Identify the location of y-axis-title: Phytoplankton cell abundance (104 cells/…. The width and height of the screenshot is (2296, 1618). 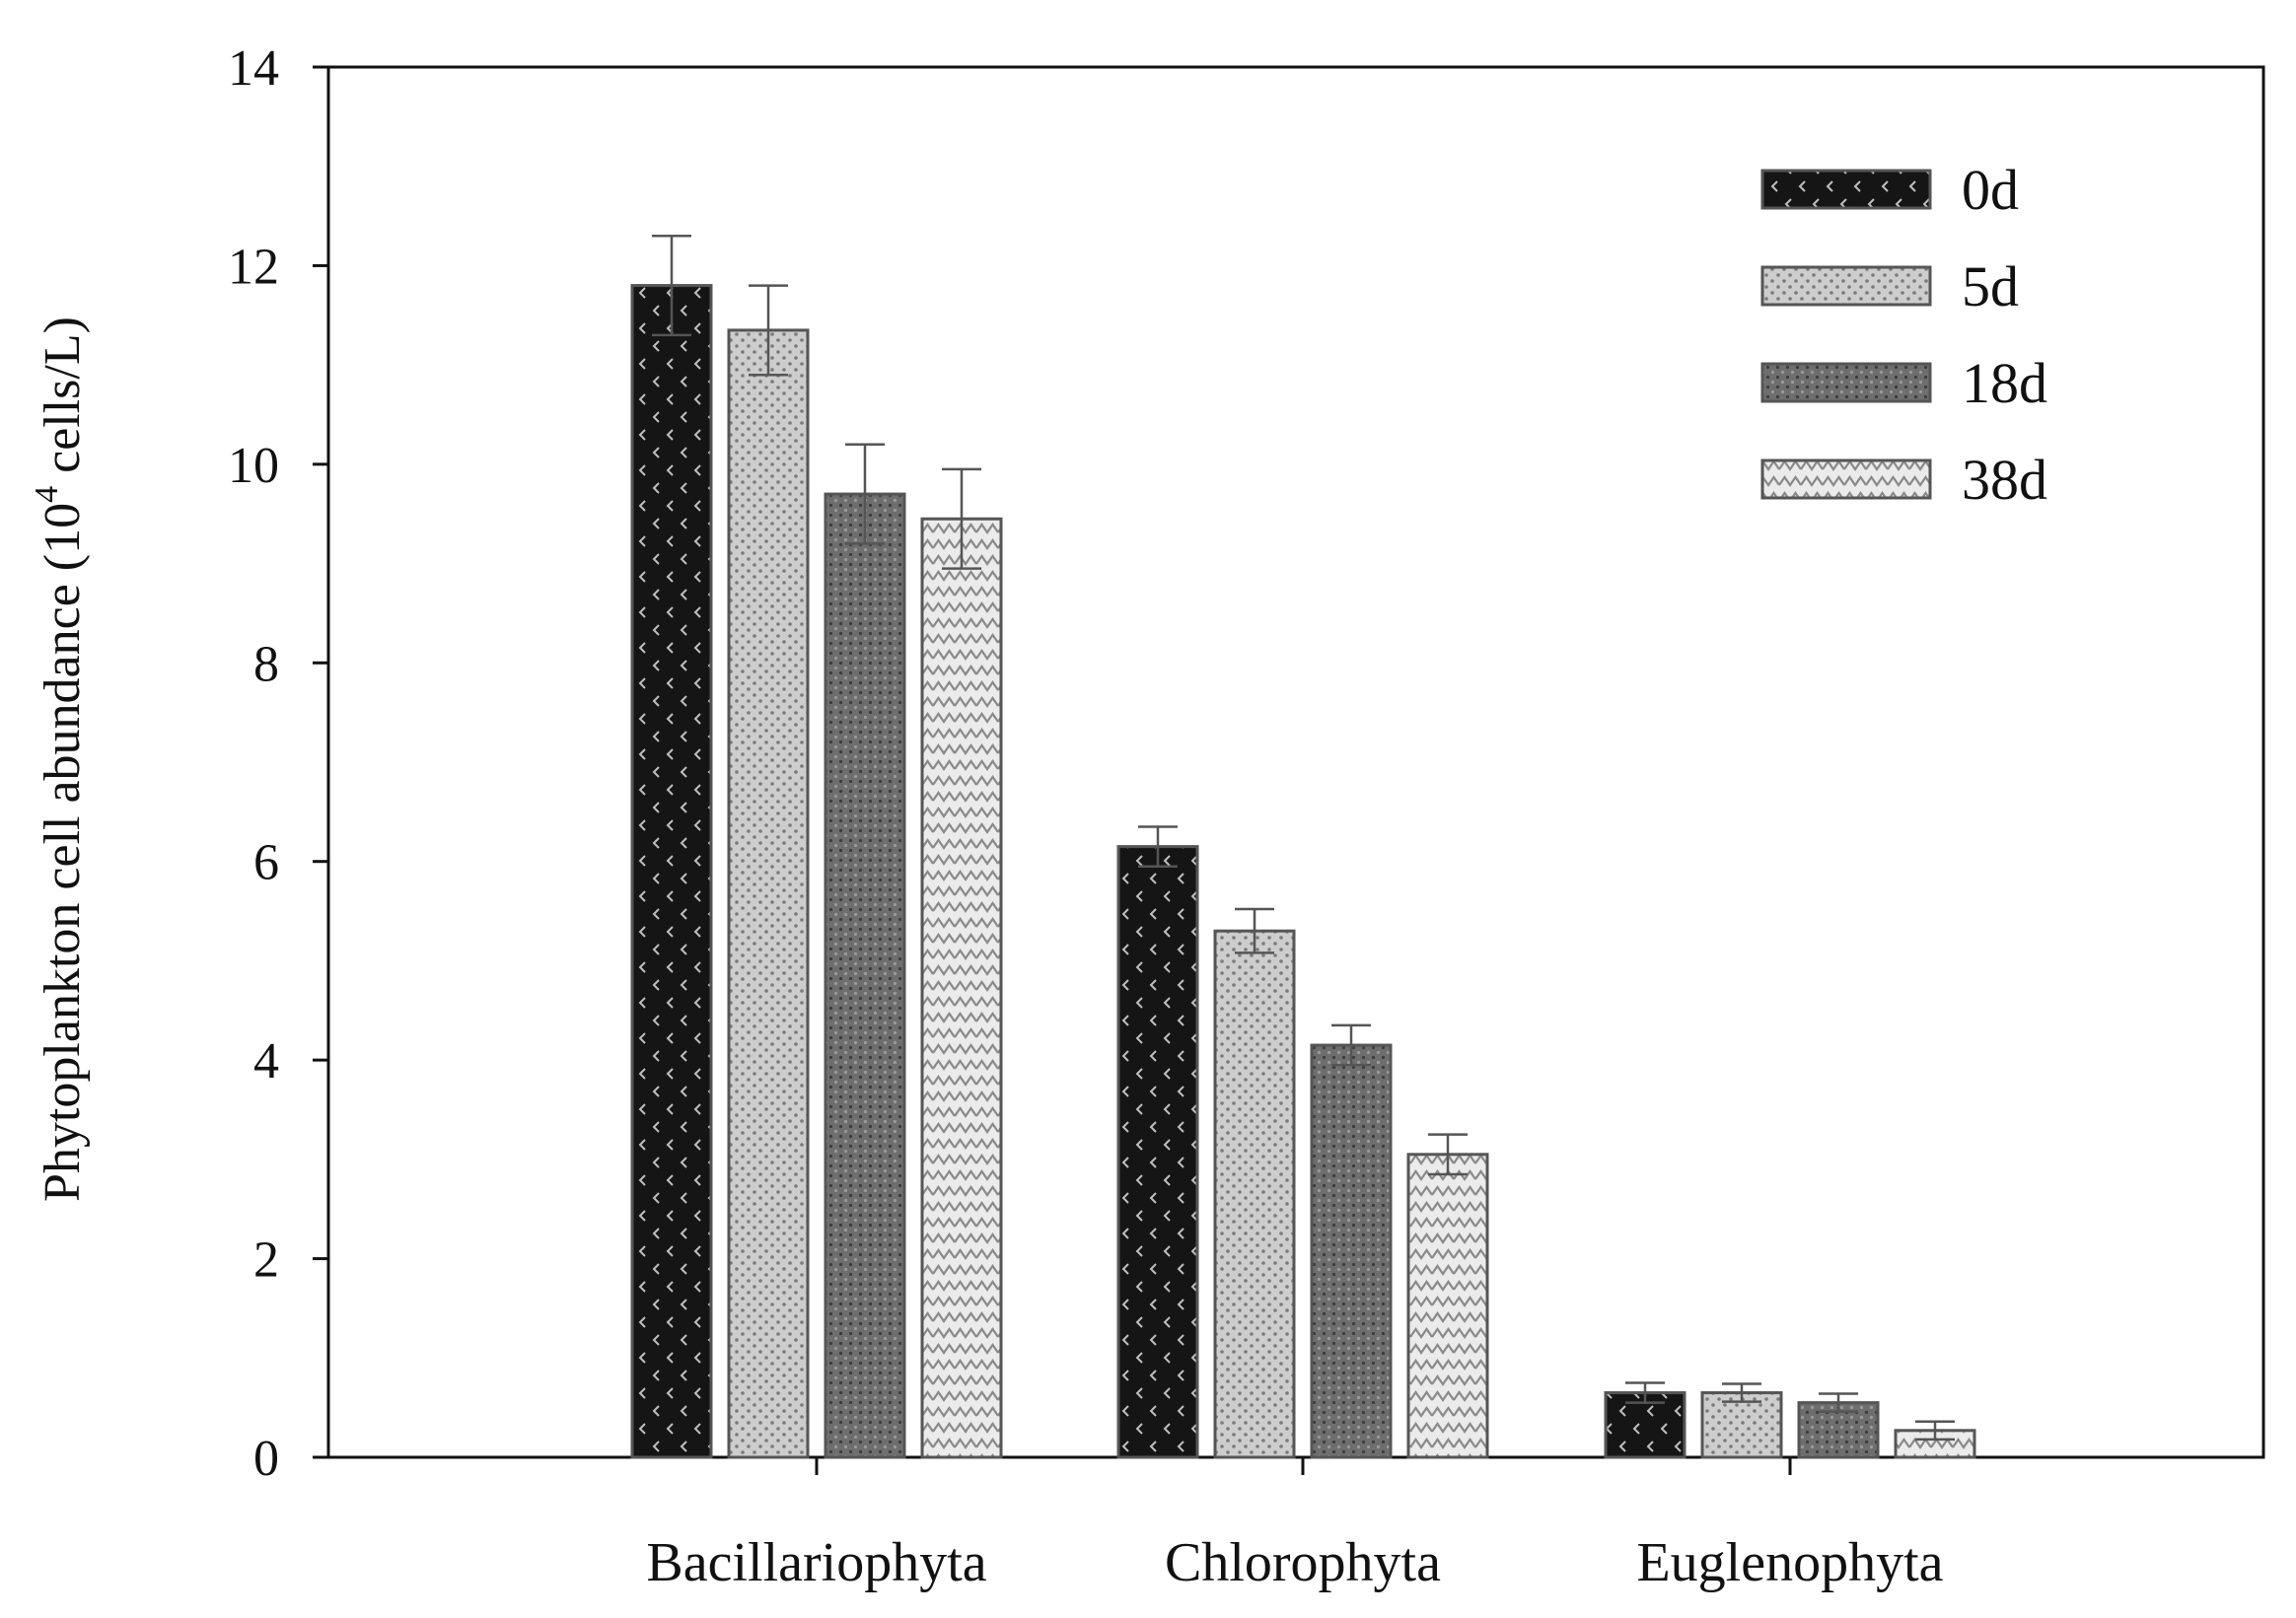
(60, 759).